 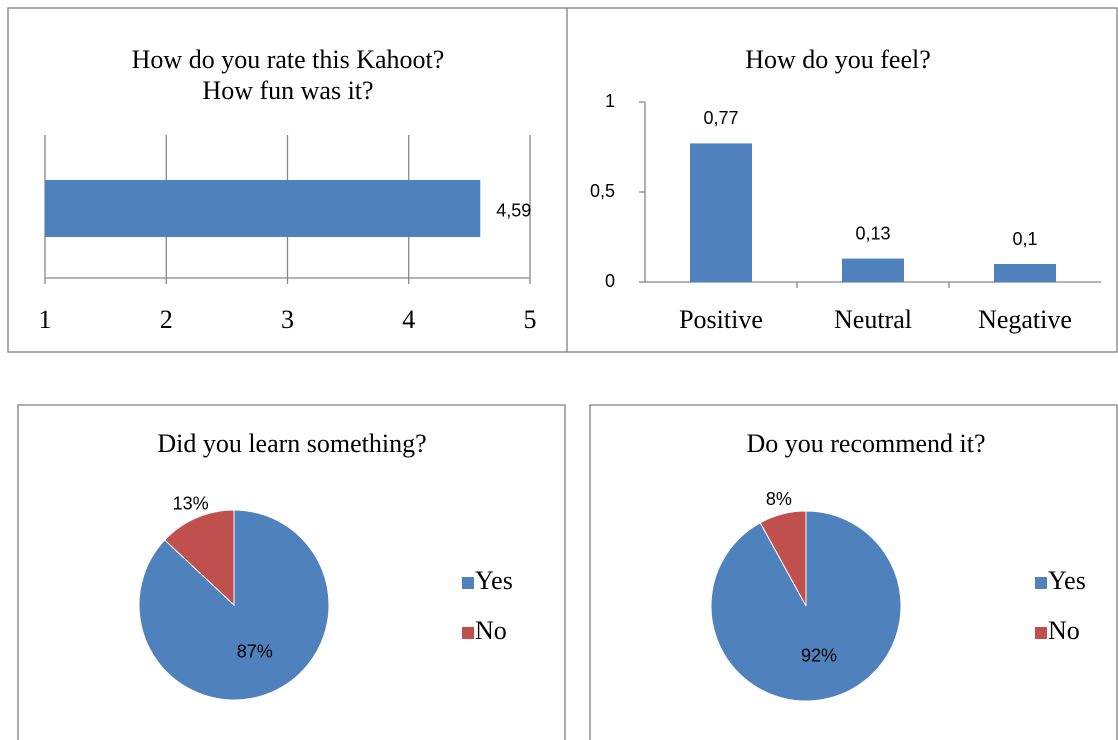 I want to click on x-tick-label: 5, so click(x=530, y=319).